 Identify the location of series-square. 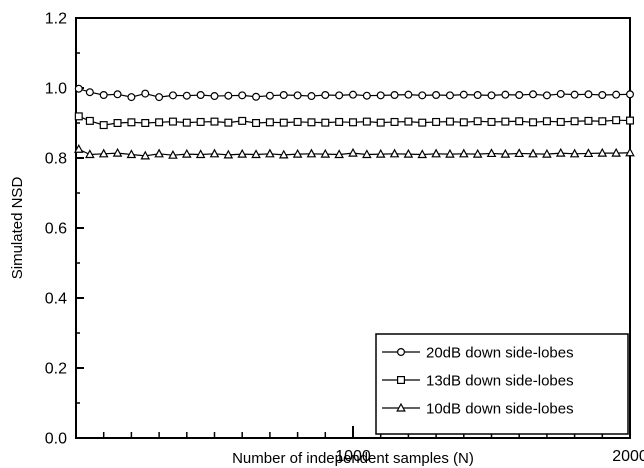
(354, 121).